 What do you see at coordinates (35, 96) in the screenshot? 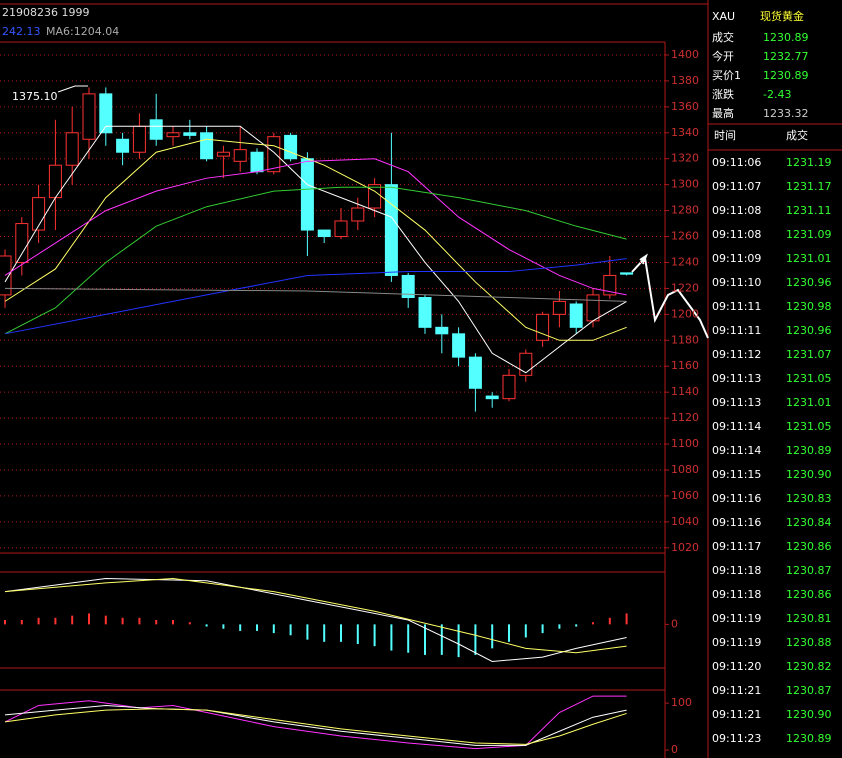
I see `high-note: 1375.10` at bounding box center [35, 96].